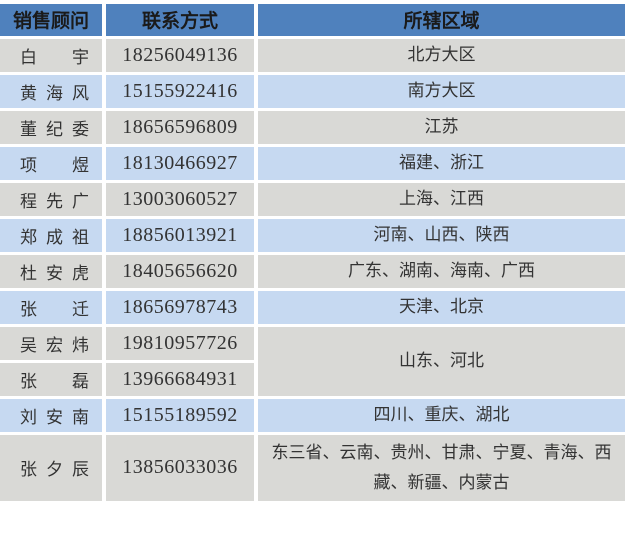 This screenshot has width=625, height=538. I want to click on header-consultant: 销售顾问, so click(52, 20).